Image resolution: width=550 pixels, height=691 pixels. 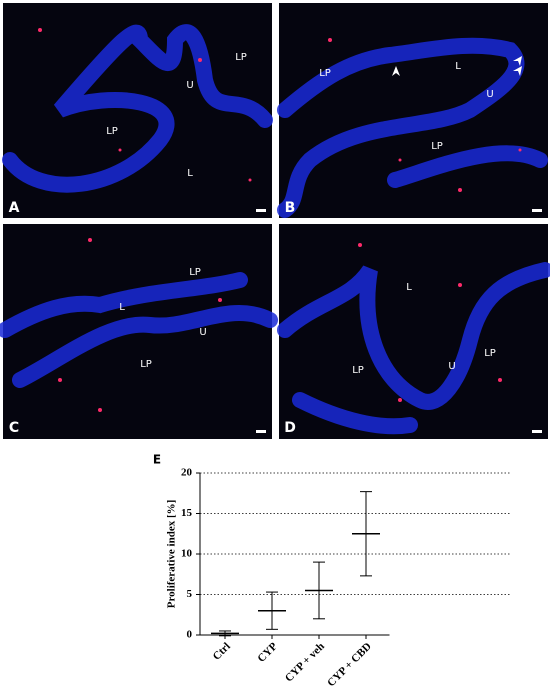 What do you see at coordinates (222, 651) in the screenshot?
I see `x-tick-label: Ctrl` at bounding box center [222, 651].